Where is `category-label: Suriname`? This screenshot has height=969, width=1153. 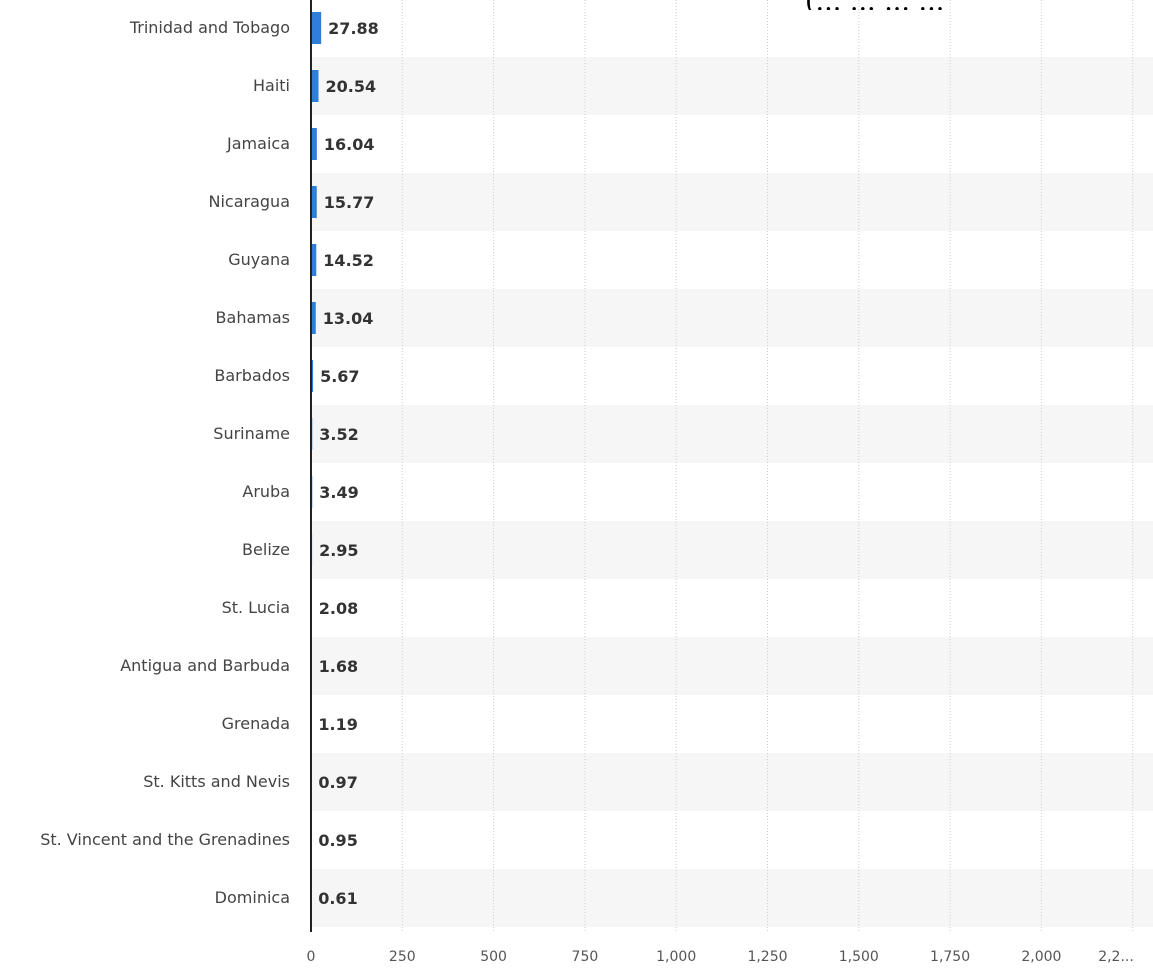
category-label: Suriname is located at coordinates (251, 433).